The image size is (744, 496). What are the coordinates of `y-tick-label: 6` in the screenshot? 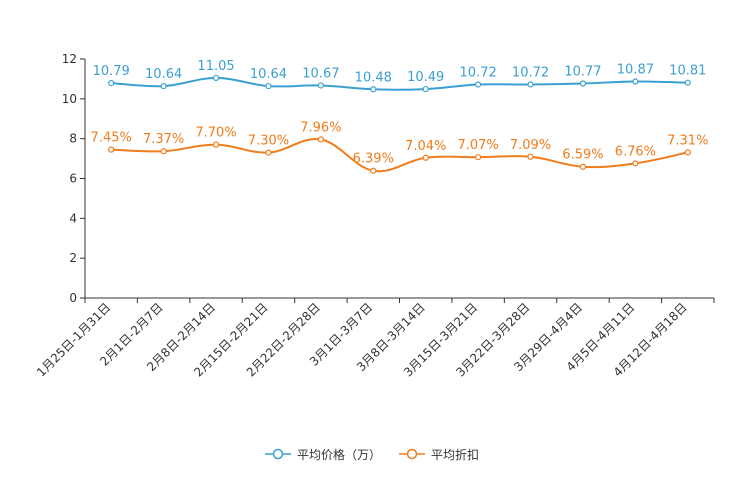 It's located at (73, 179).